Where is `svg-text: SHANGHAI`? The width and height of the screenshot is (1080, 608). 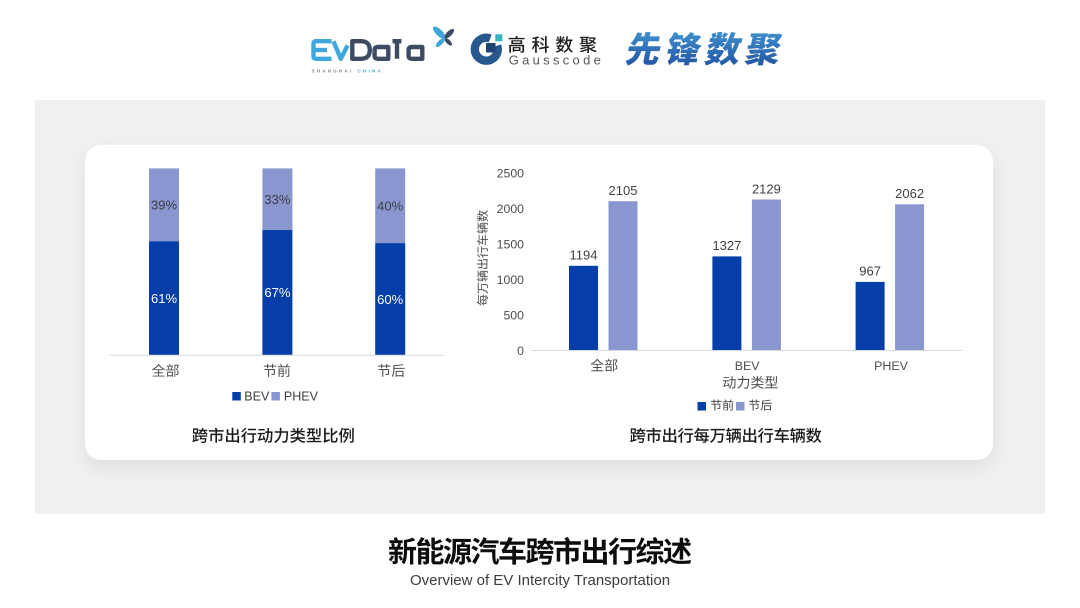
svg-text: SHANGHAI is located at coordinates (333, 70).